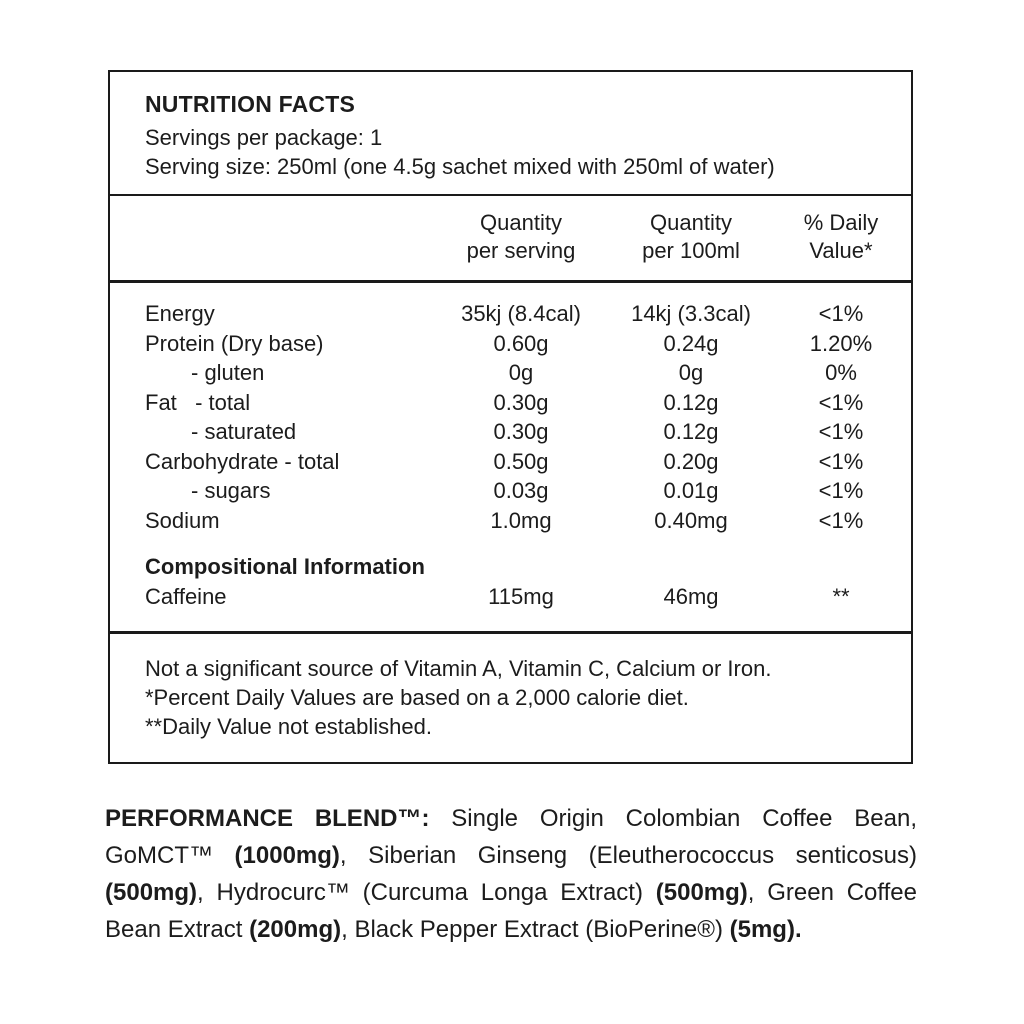 The height and width of the screenshot is (1024, 1024). I want to click on row-label: - sugars, so click(231, 490).